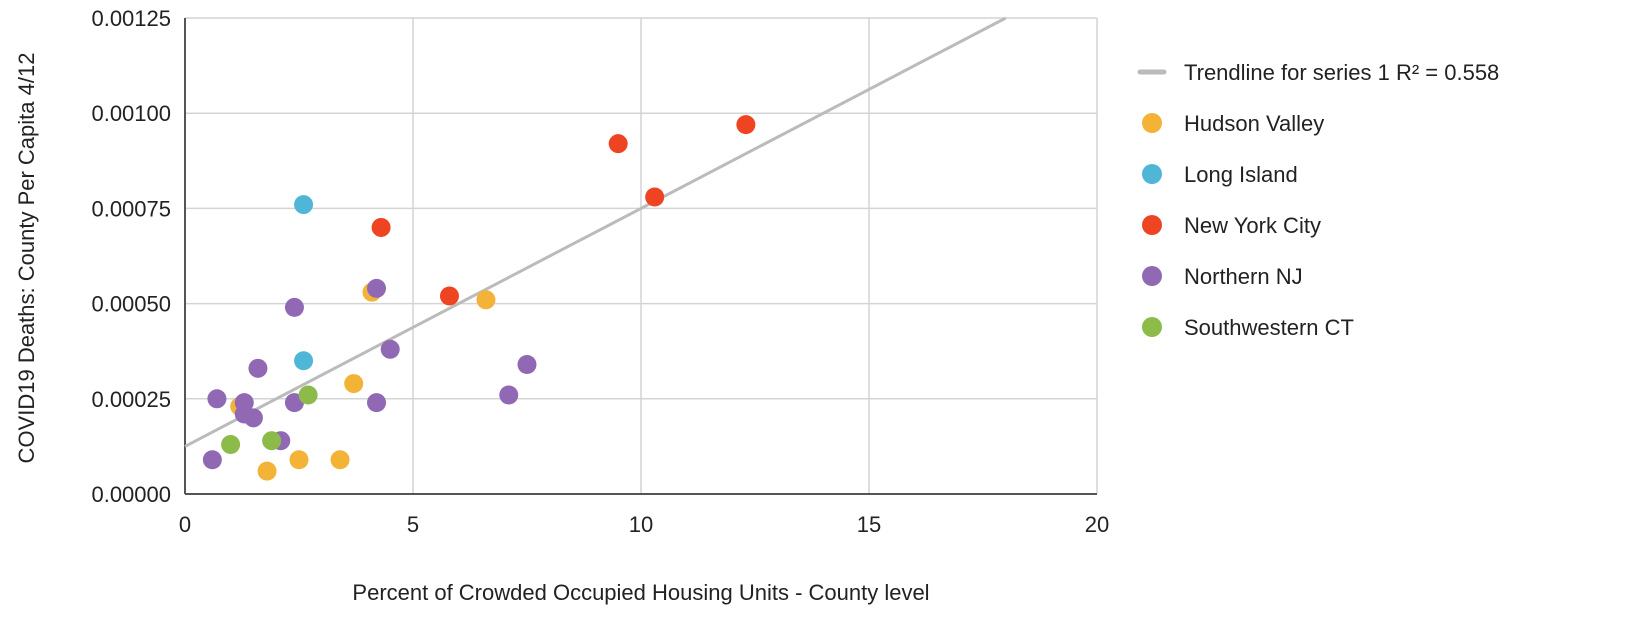  I want to click on legend-item-trendline: Trendline for series 1 R² = 0.558, so click(1318, 72).